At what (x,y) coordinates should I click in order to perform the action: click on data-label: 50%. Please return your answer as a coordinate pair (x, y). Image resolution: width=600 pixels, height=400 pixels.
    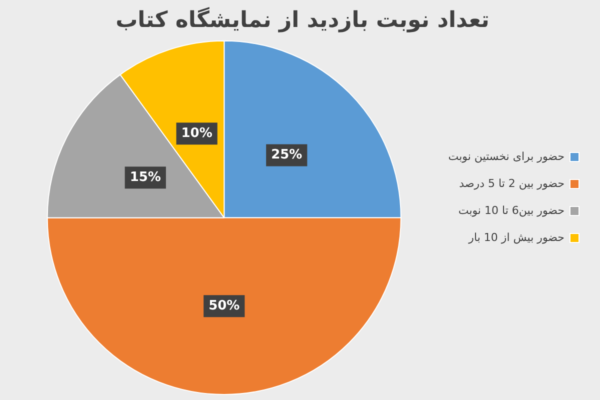
    Looking at the image, I should click on (224, 306).